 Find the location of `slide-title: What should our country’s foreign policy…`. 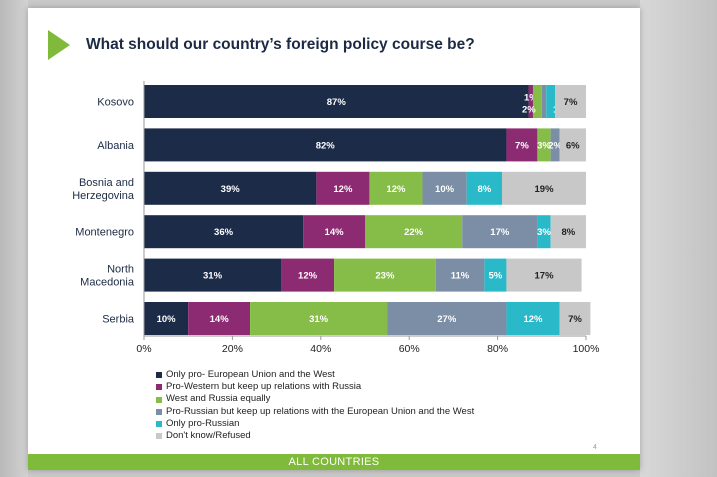

slide-title: What should our country’s foreign policy… is located at coordinates (280, 44).